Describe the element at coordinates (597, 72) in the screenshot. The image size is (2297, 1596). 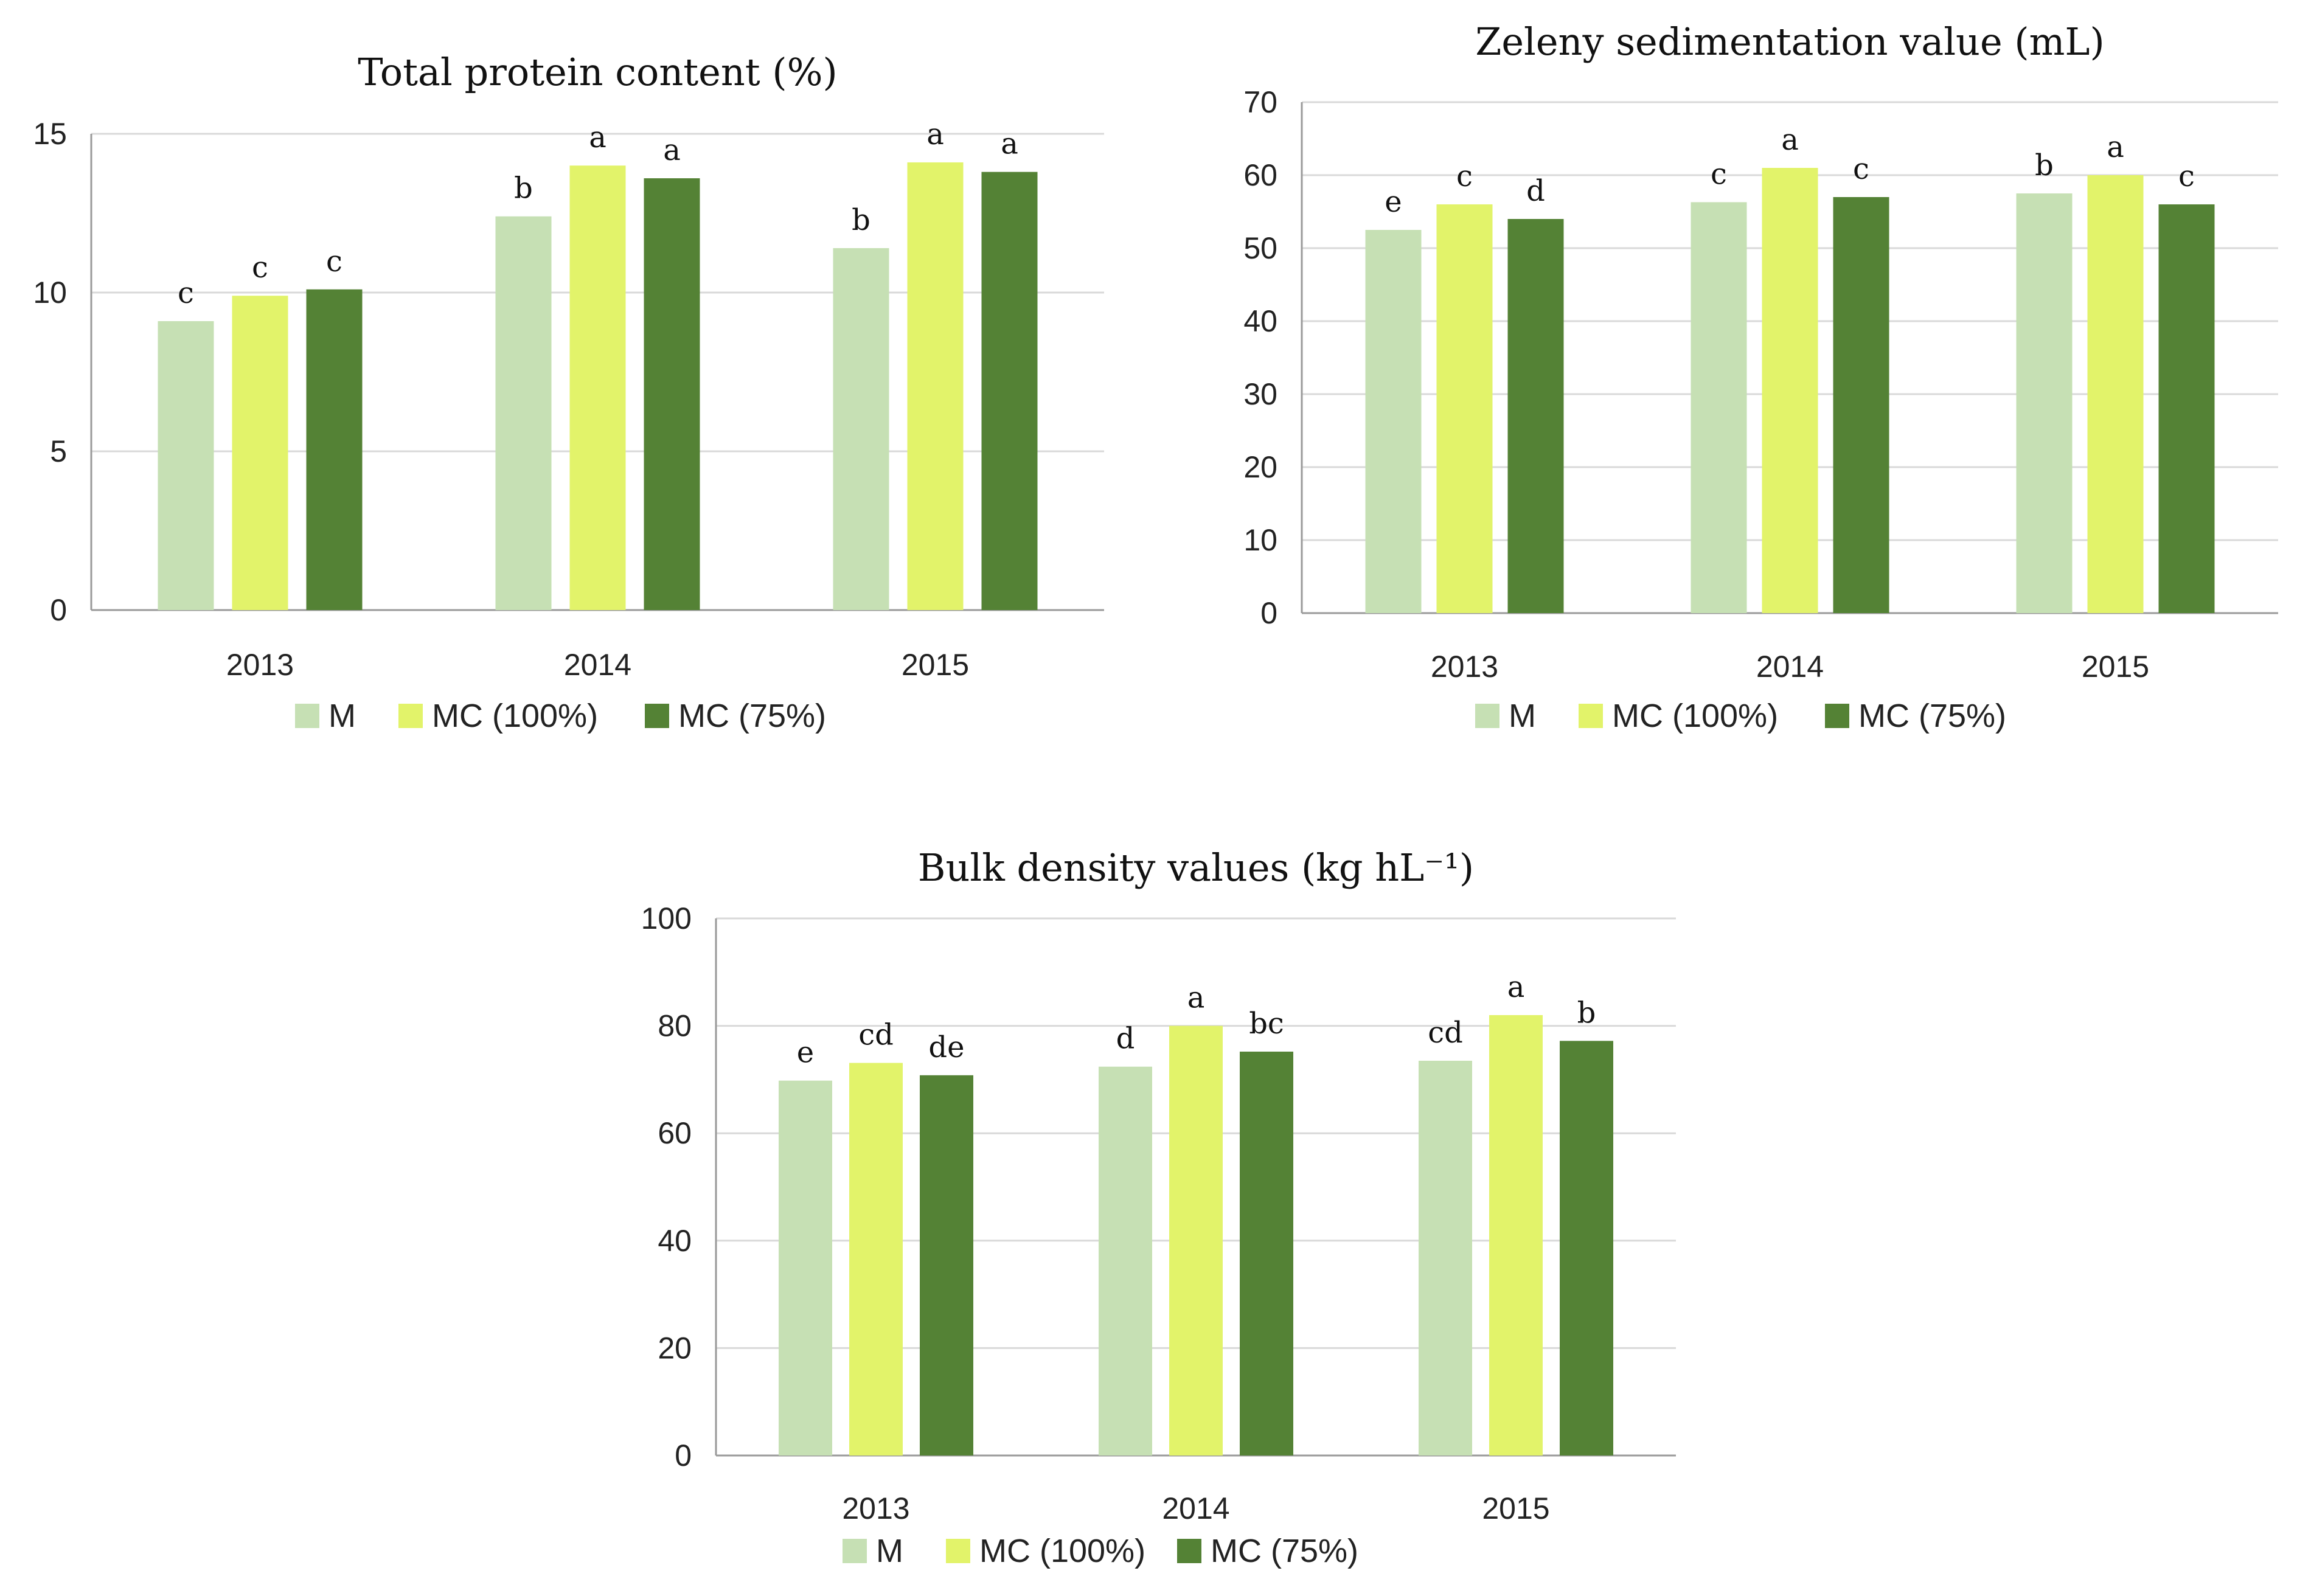
I see `chart-1-title: Total protein content (%)` at that location.